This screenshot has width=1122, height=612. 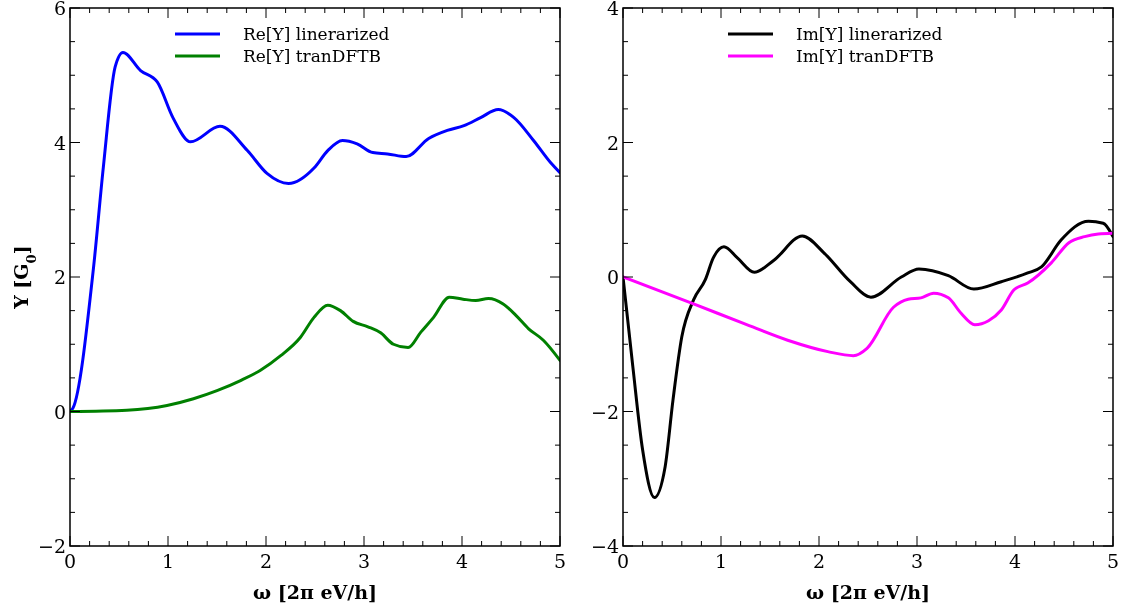 What do you see at coordinates (604, 546) in the screenshot?
I see `y-tick-label: −4` at bounding box center [604, 546].